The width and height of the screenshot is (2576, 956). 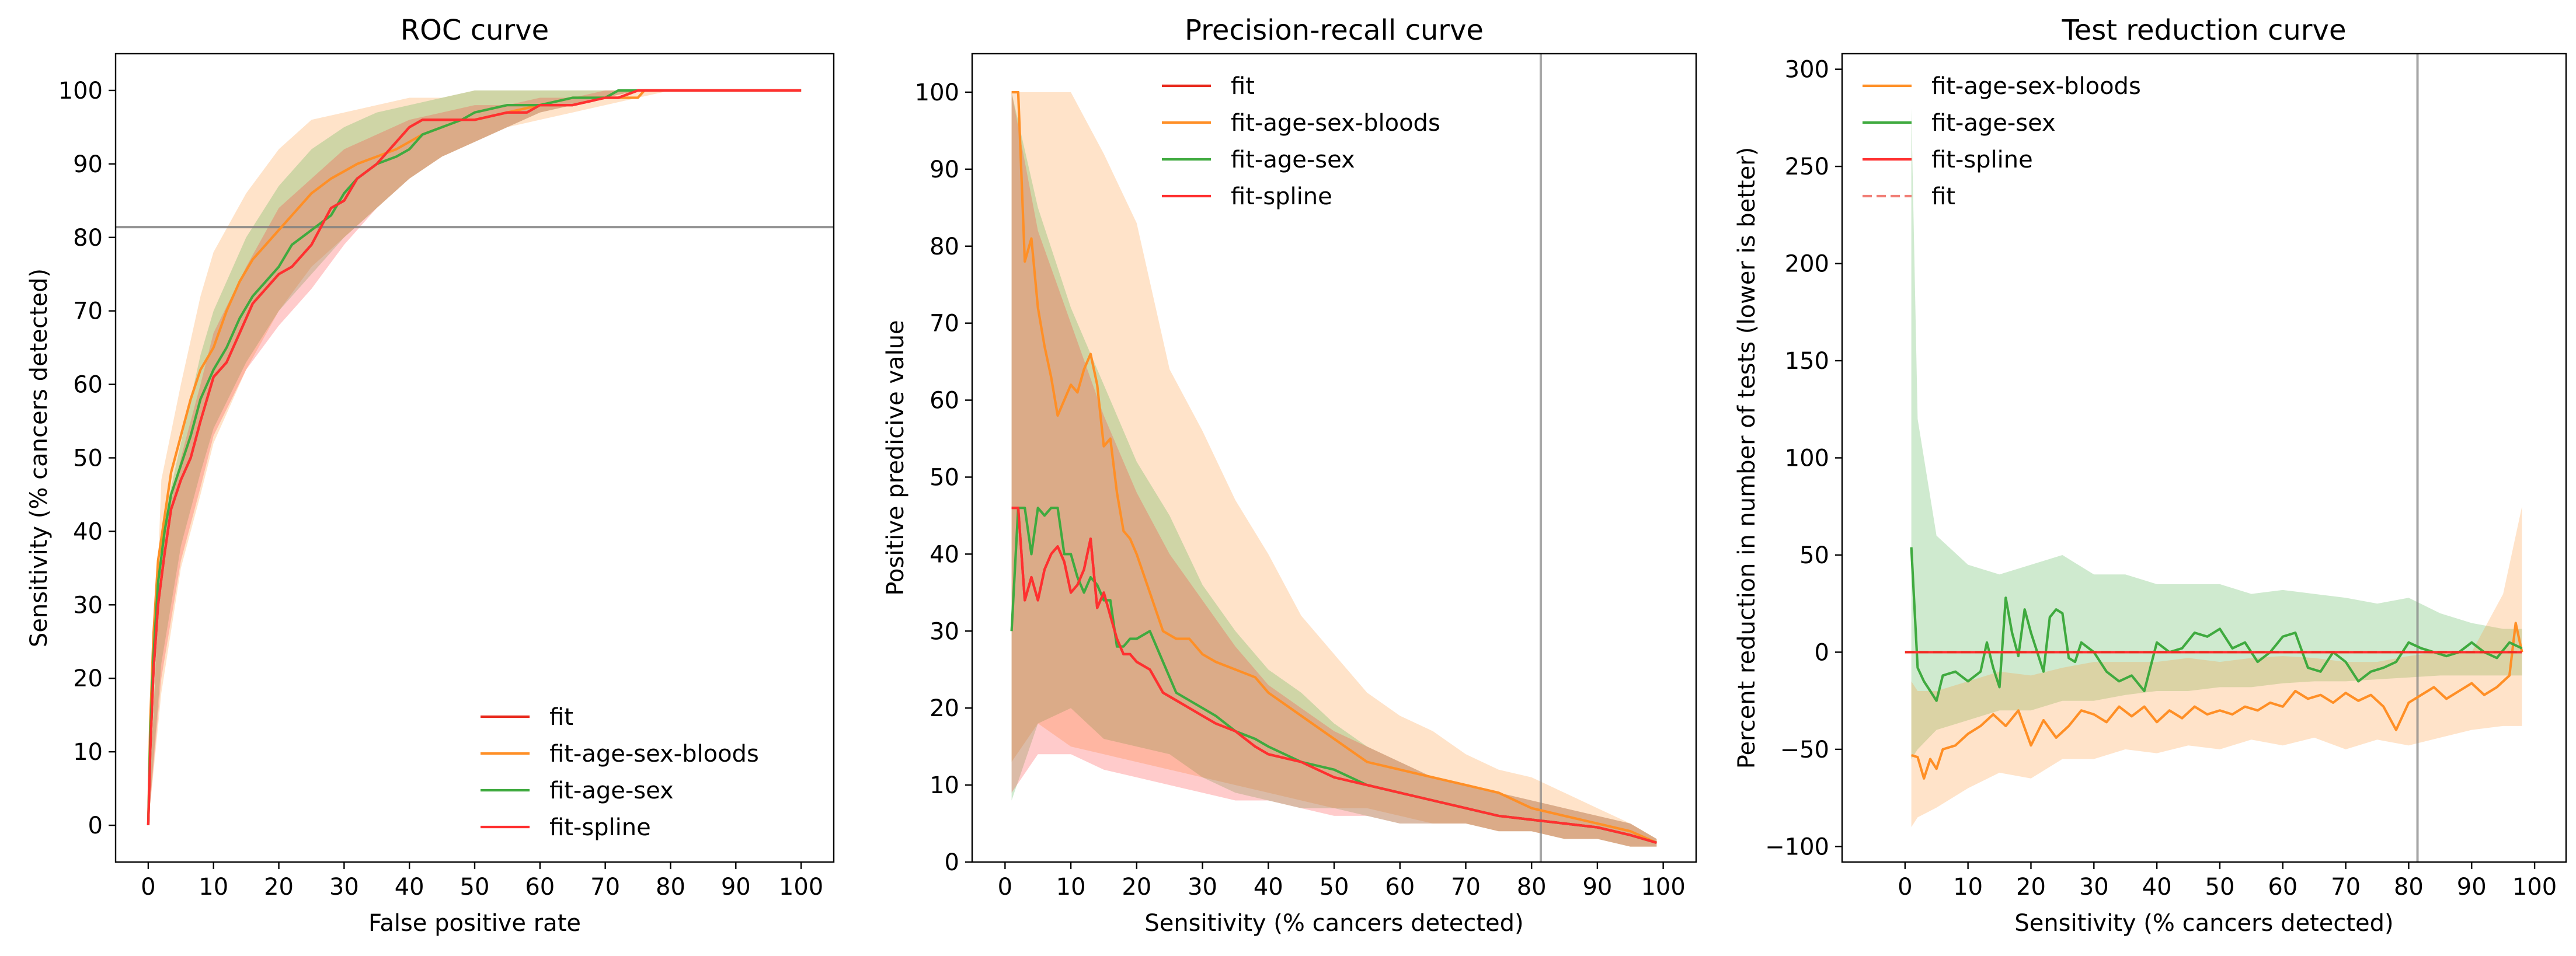 What do you see at coordinates (1807, 166) in the screenshot?
I see `y-tick-label: 250` at bounding box center [1807, 166].